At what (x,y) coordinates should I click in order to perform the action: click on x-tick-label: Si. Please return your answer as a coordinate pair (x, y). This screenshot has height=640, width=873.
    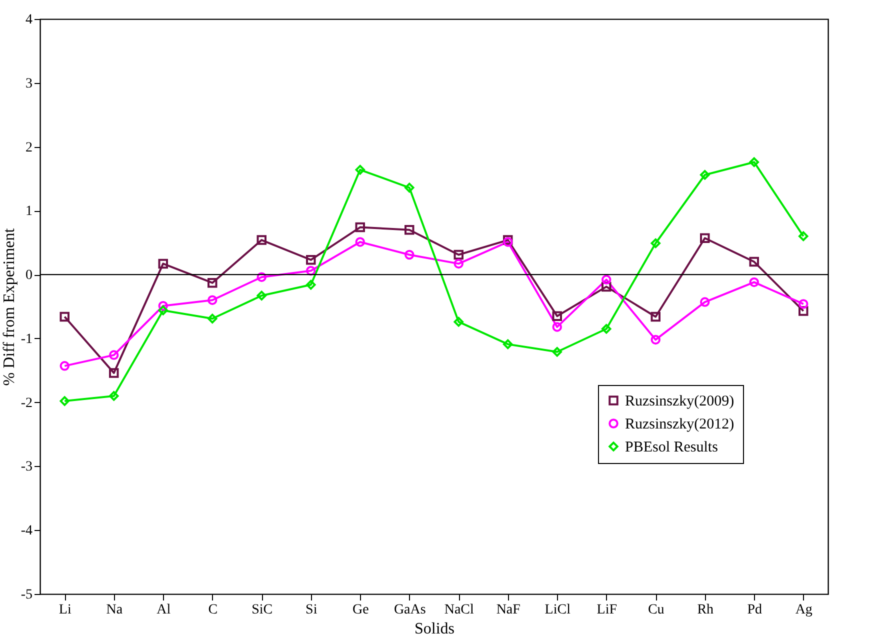
    Looking at the image, I should click on (312, 610).